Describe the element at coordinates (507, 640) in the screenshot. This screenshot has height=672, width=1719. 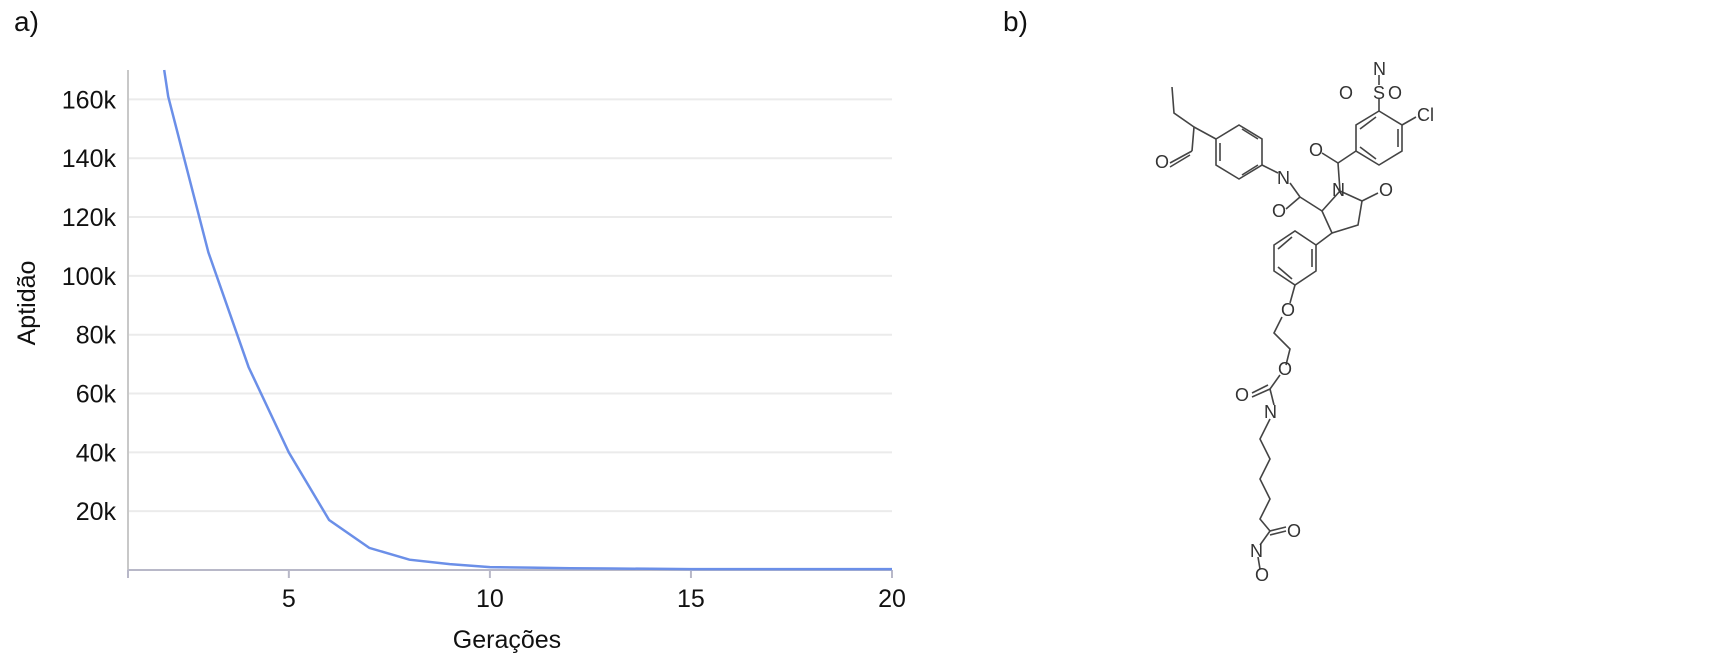
I see `x-axis-title: Gerações` at that location.